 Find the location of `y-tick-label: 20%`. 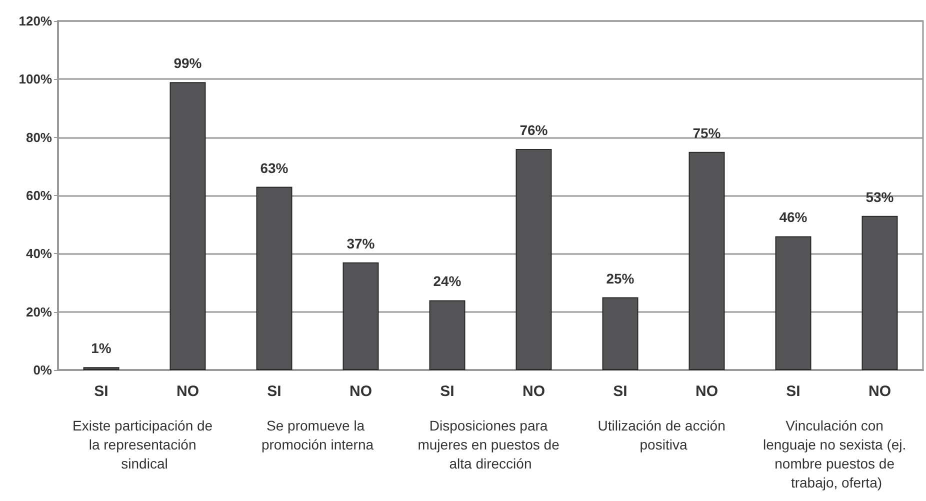

y-tick-label: 20% is located at coordinates (39, 312).